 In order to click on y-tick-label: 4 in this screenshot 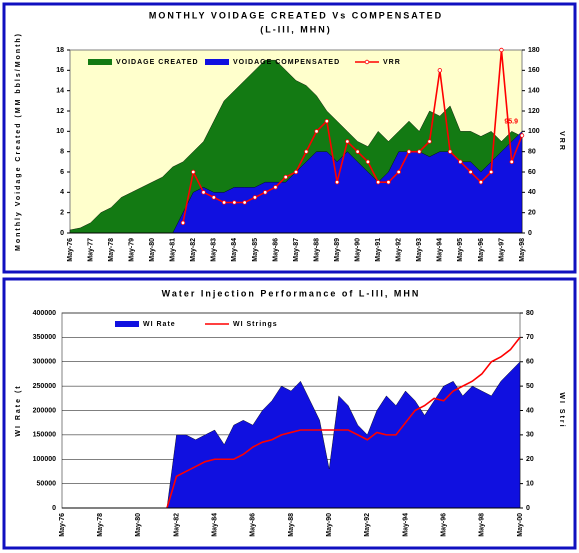, I will do `click(62, 192)`.